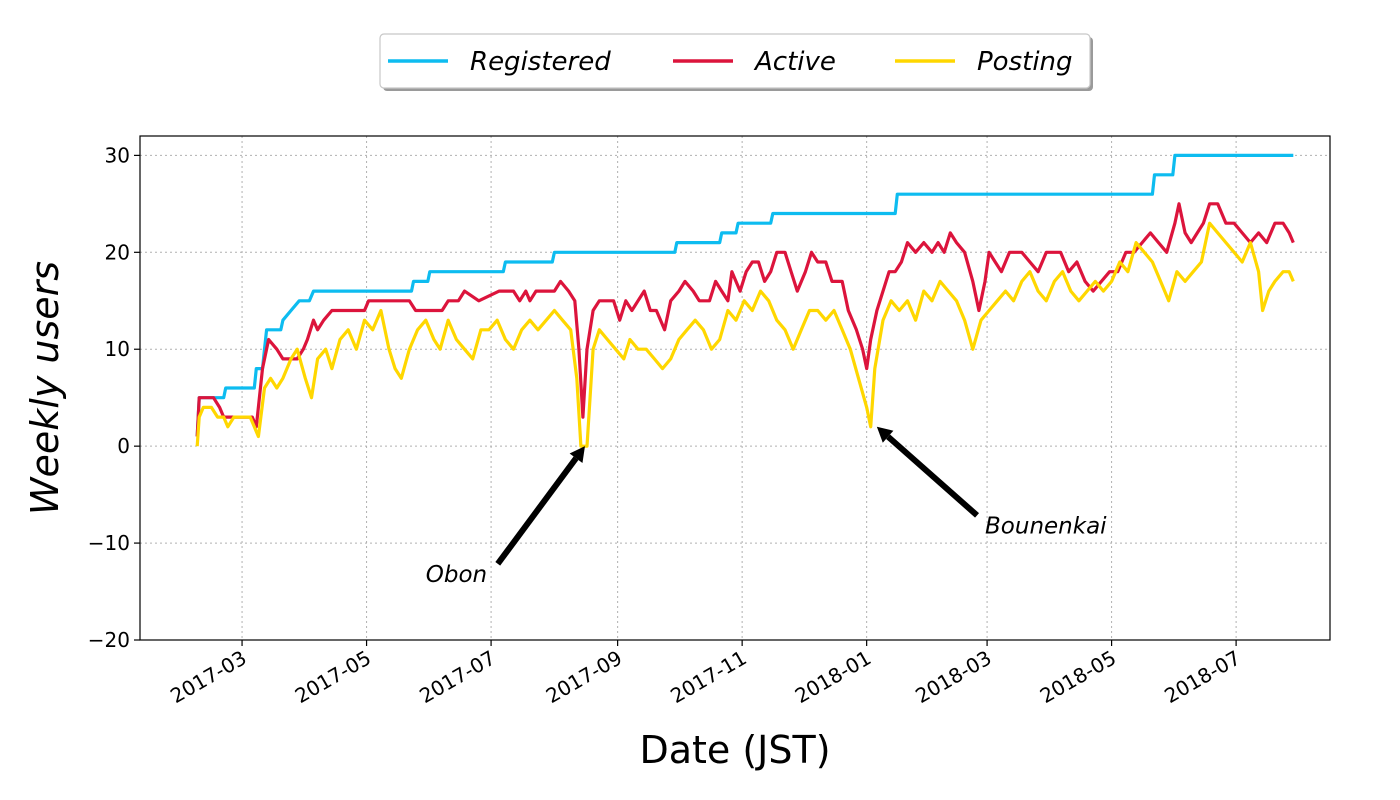 The image size is (1400, 800). I want to click on legend-items: Registered Active Posting, so click(730, 62).